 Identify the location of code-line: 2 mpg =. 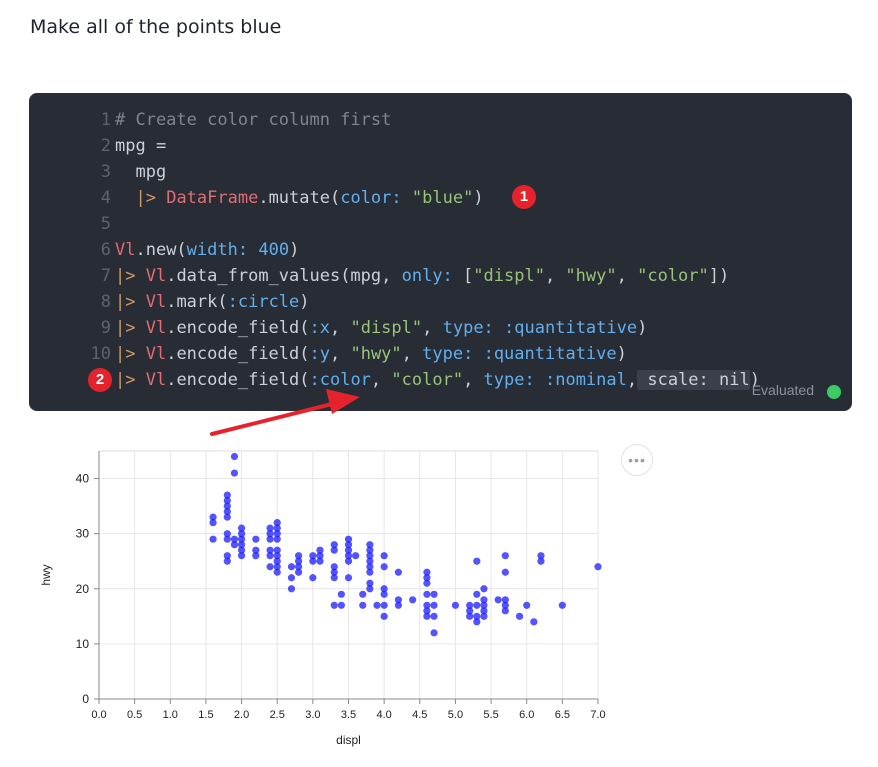
(440, 146).